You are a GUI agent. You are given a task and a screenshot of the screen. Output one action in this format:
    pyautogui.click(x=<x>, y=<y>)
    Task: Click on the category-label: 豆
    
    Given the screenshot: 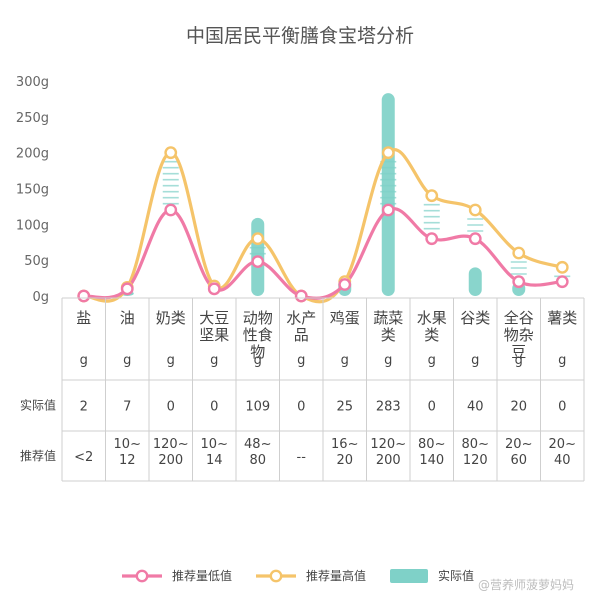 What is the action you would take?
    pyautogui.click(x=518, y=352)
    